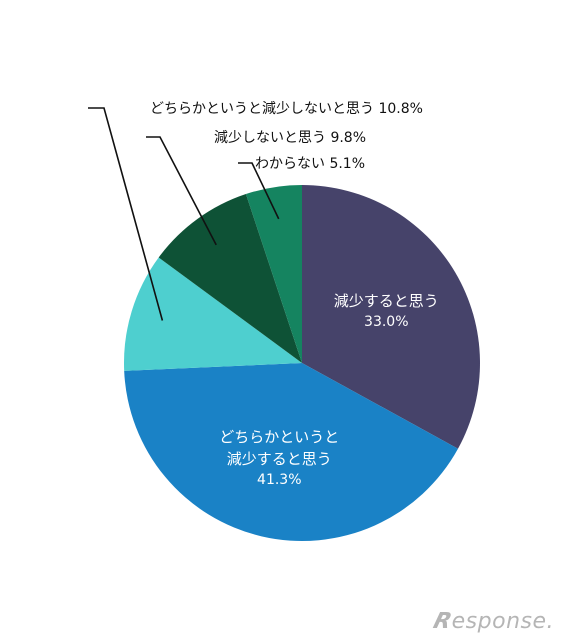 This screenshot has width=574, height=642. I want to click on callout-label-4: 減少しないと思う 9.8%, so click(290, 137).